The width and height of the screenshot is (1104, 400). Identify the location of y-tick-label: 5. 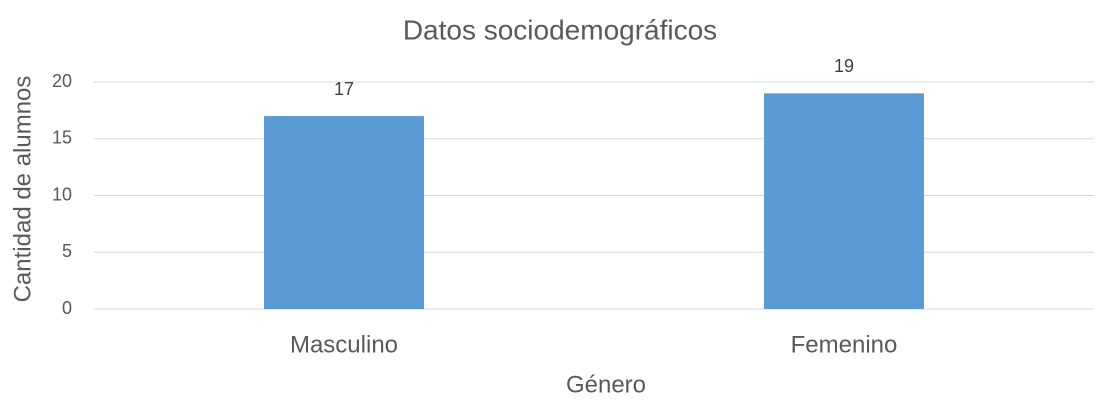
(67, 251).